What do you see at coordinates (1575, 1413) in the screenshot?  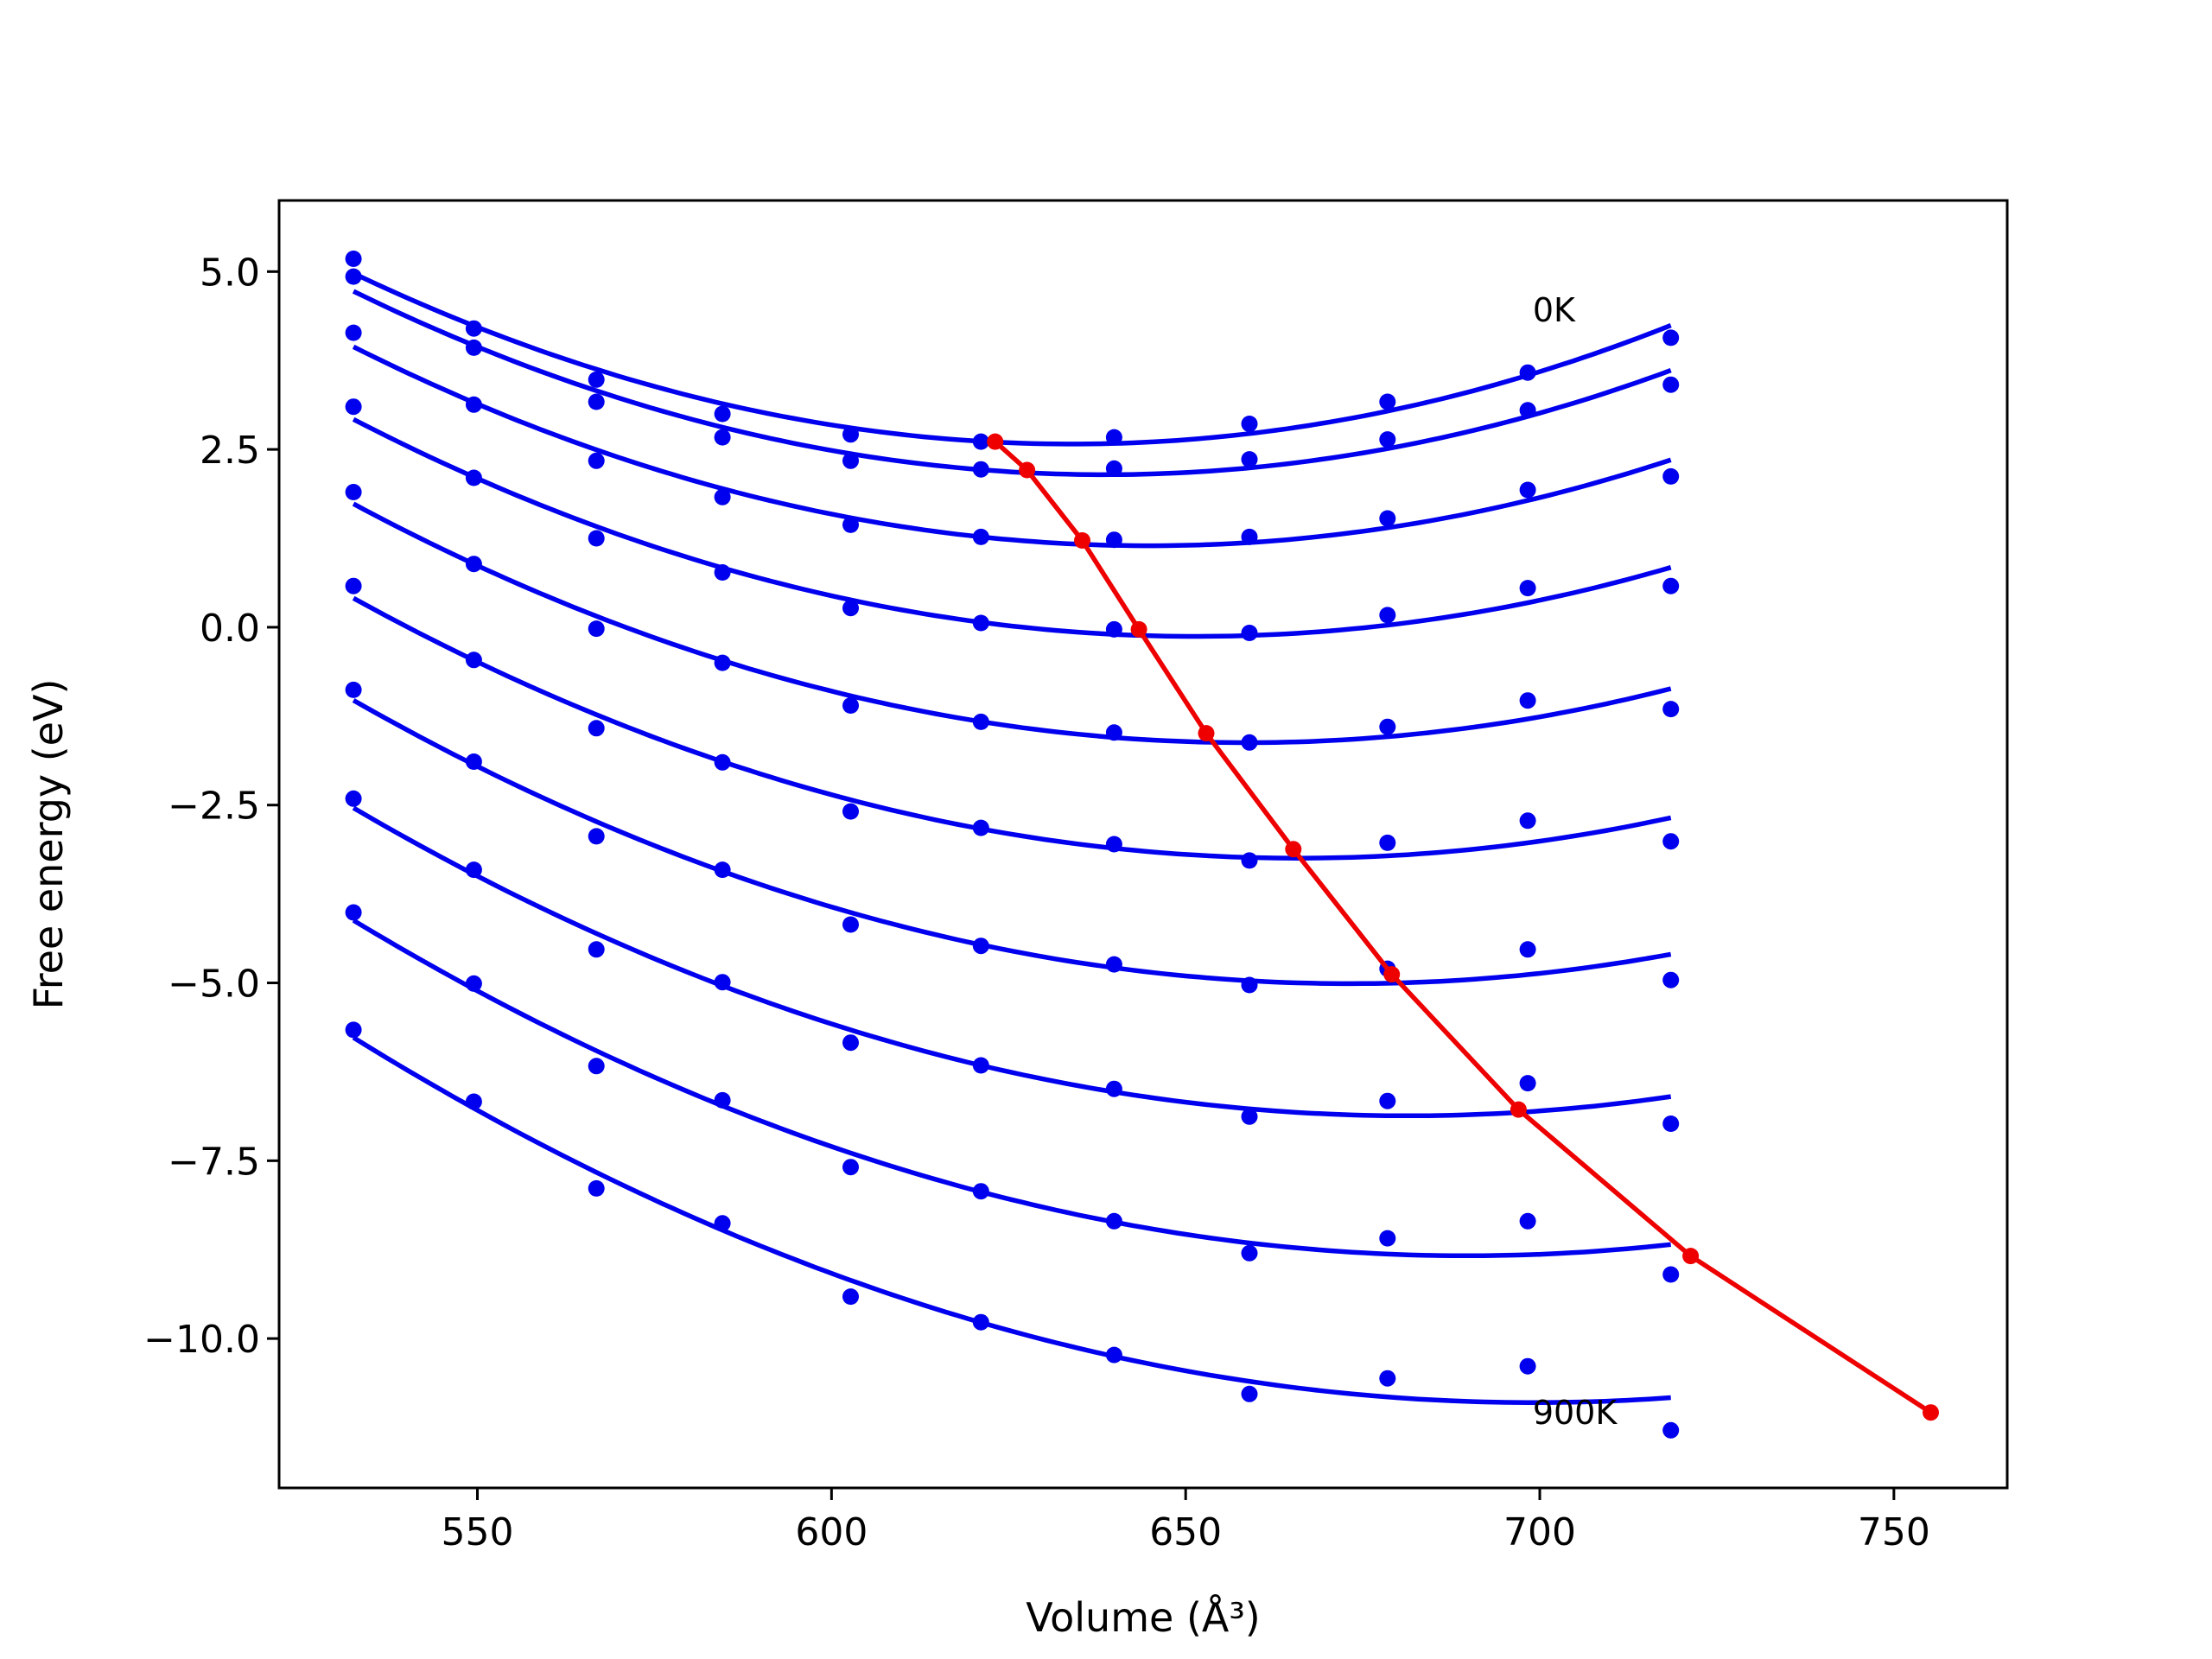 I see `annotation-label-1: 900K` at bounding box center [1575, 1413].